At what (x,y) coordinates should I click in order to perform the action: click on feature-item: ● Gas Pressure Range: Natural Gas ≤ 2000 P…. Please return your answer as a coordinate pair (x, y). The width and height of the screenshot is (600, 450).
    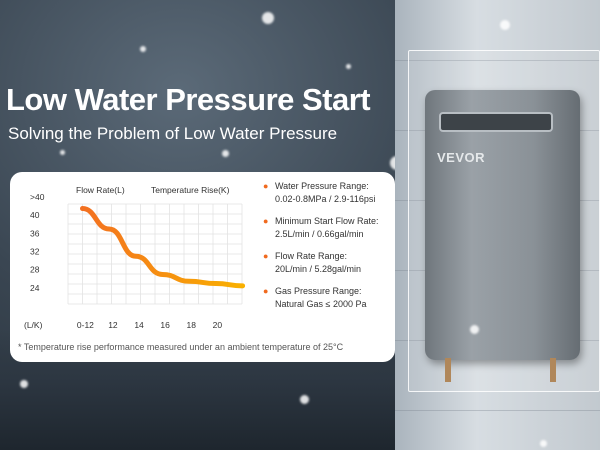
    Looking at the image, I should click on (328, 298).